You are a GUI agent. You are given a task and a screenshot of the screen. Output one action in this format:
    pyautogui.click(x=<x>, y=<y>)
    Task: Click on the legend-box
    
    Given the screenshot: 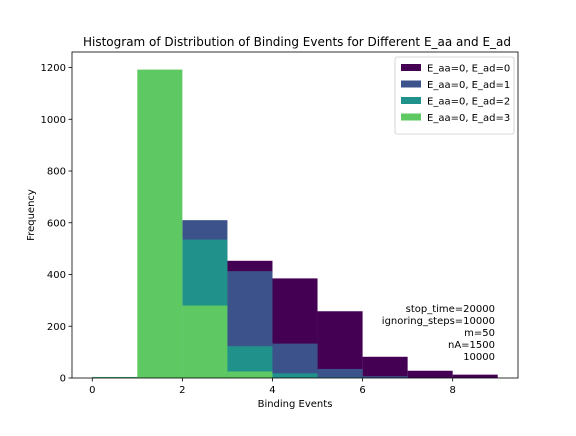 What is the action you would take?
    pyautogui.click(x=454, y=95)
    